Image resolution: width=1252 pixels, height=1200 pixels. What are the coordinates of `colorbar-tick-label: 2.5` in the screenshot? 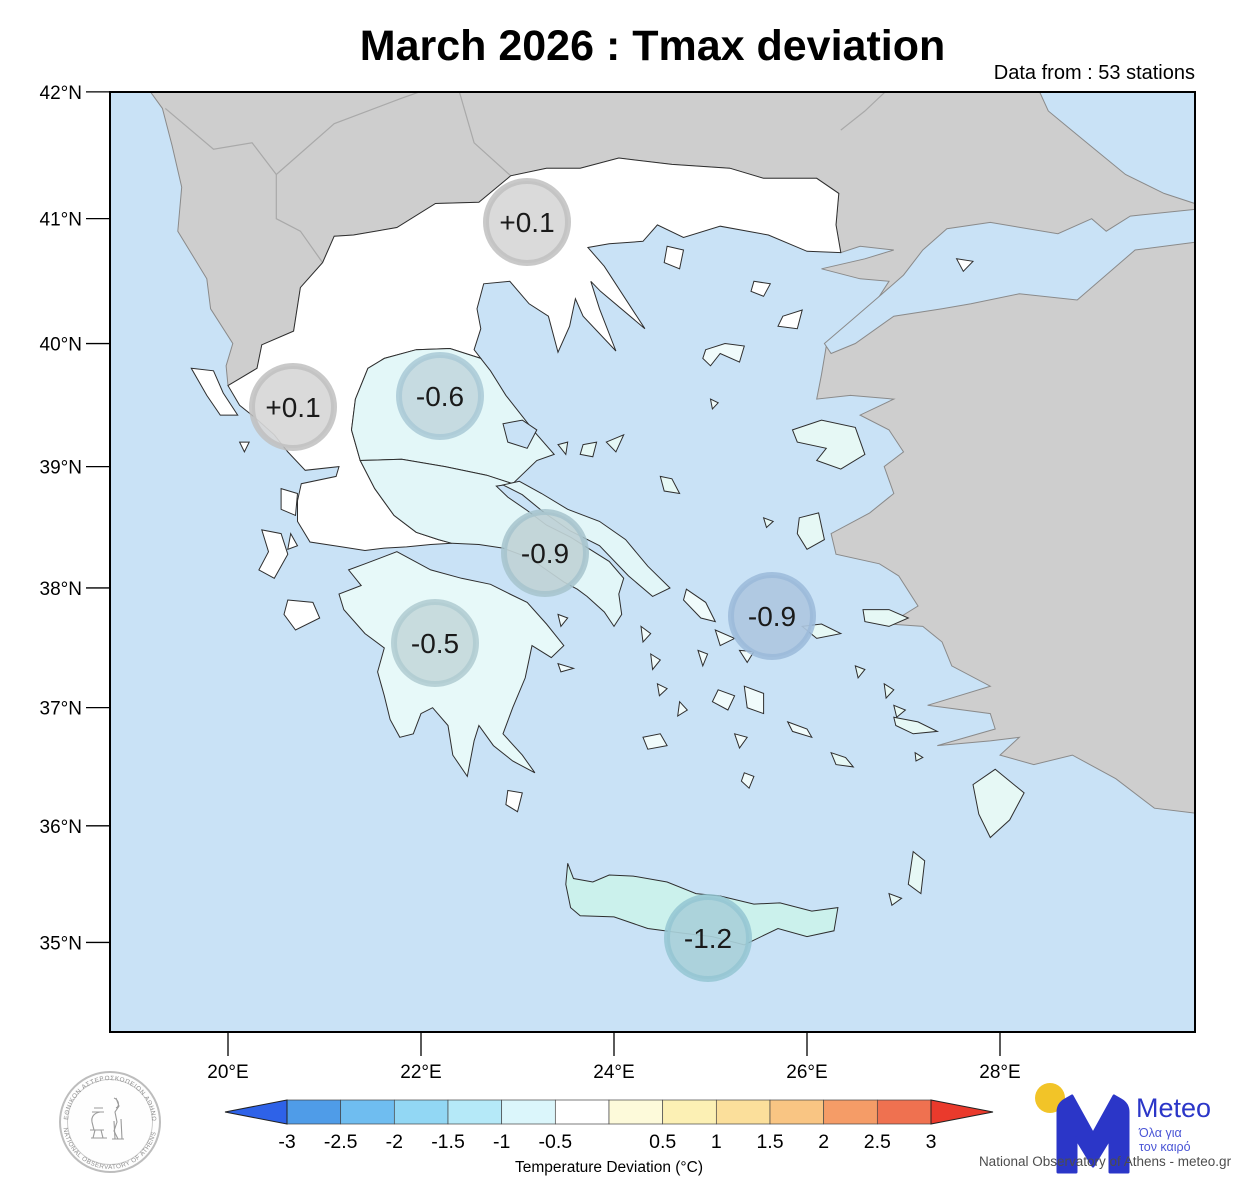 It's located at (877, 1142).